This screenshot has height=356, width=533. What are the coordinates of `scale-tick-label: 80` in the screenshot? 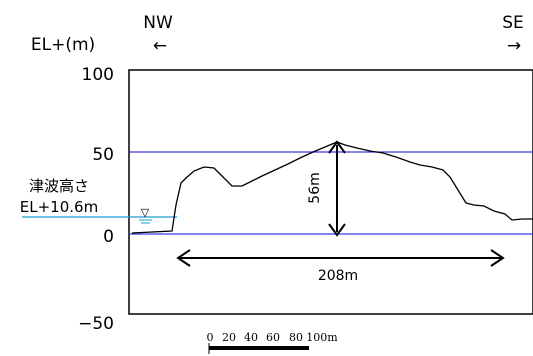 It's located at (296, 337).